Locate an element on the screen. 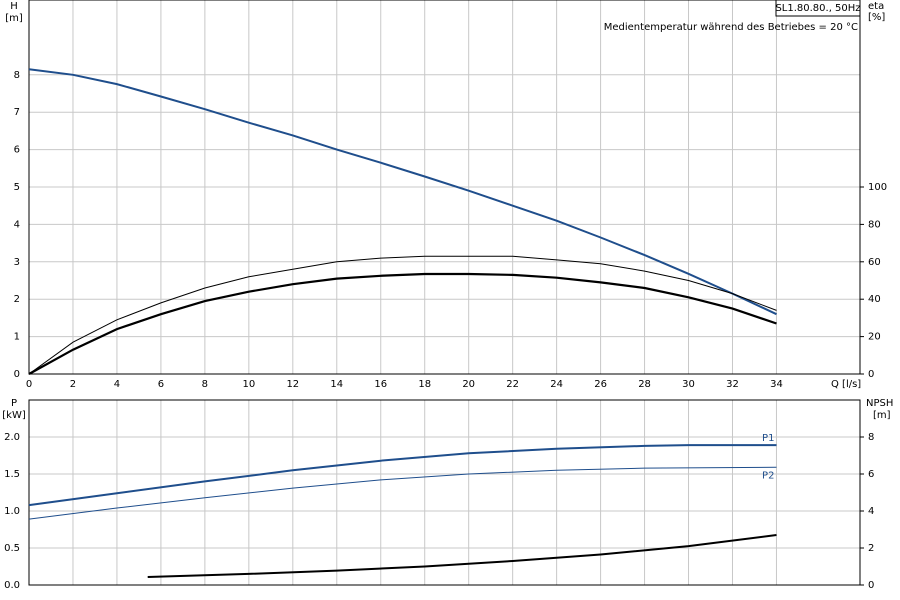  y-axis-title: P is located at coordinates (14, 403).